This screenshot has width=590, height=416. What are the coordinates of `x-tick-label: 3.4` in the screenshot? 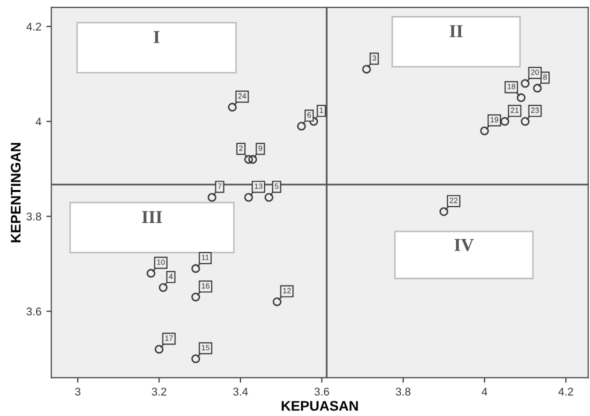 It's located at (240, 392).